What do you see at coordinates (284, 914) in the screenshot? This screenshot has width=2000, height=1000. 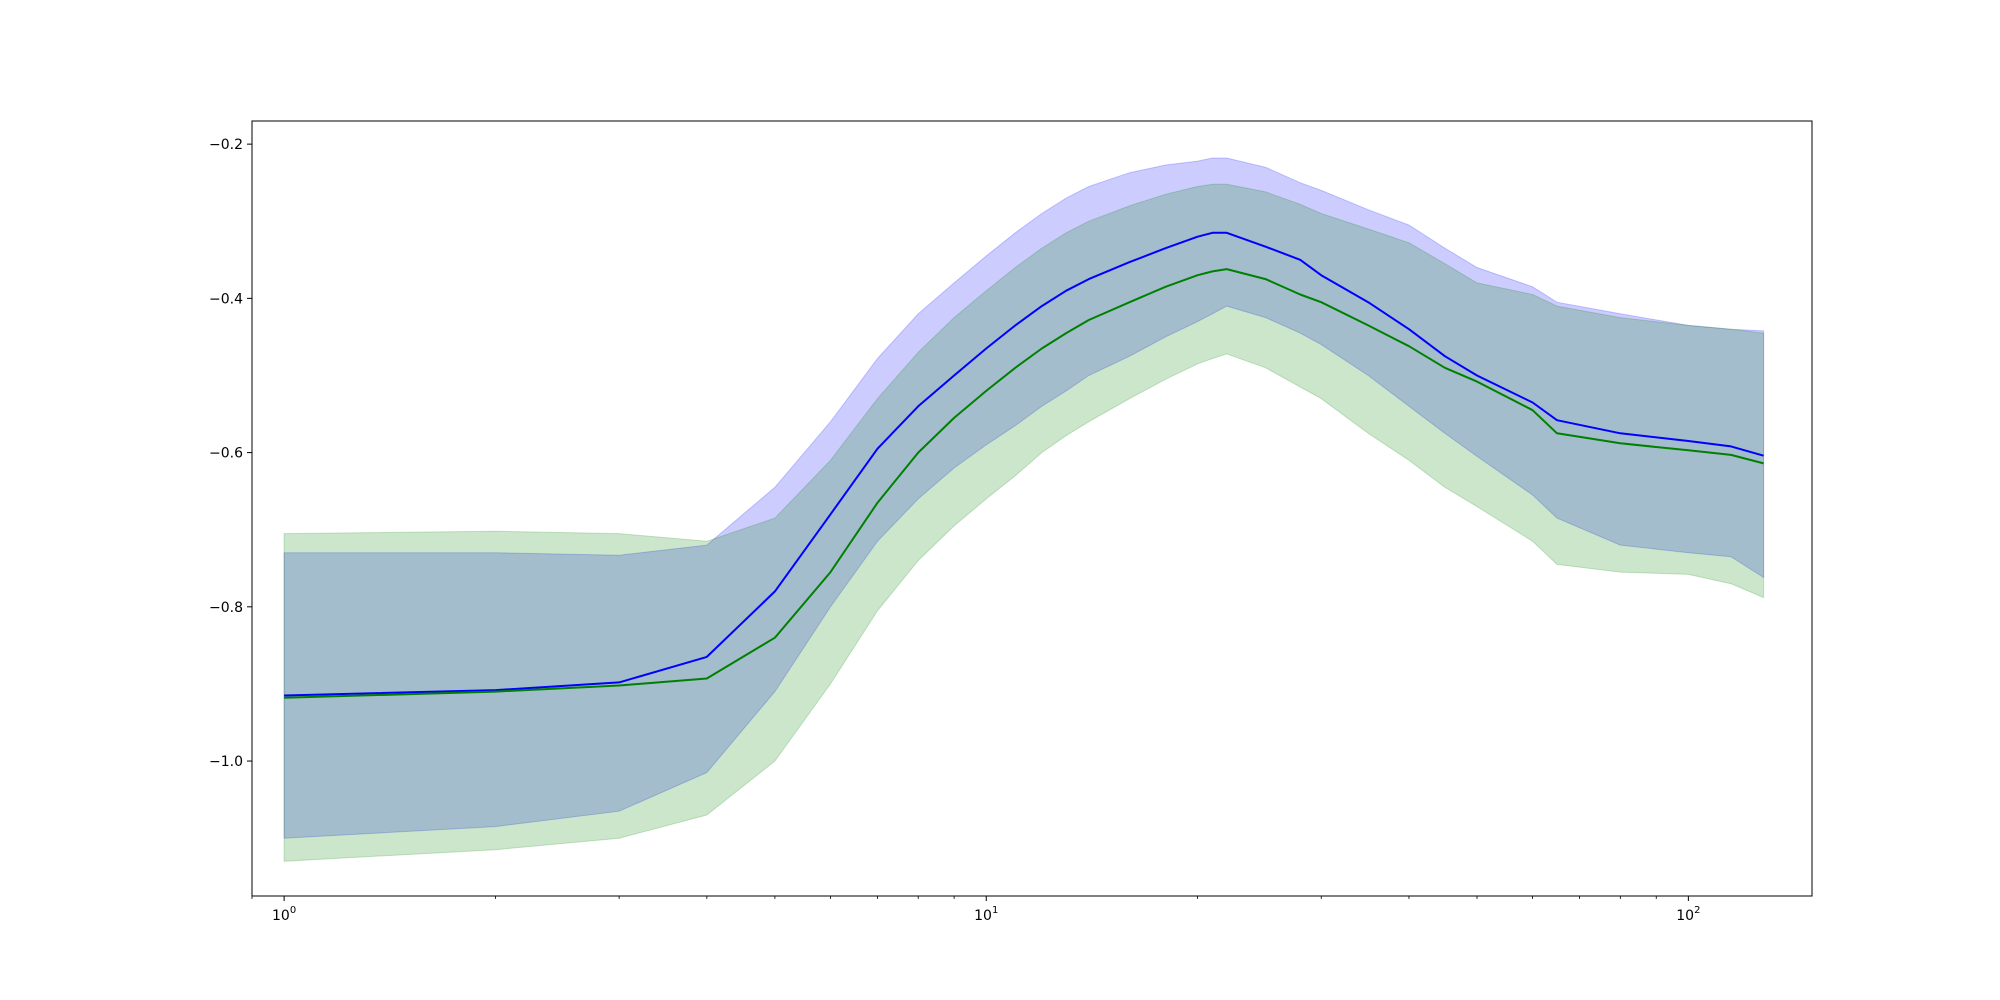 I see `x-tick-label: 10⁰` at bounding box center [284, 914].